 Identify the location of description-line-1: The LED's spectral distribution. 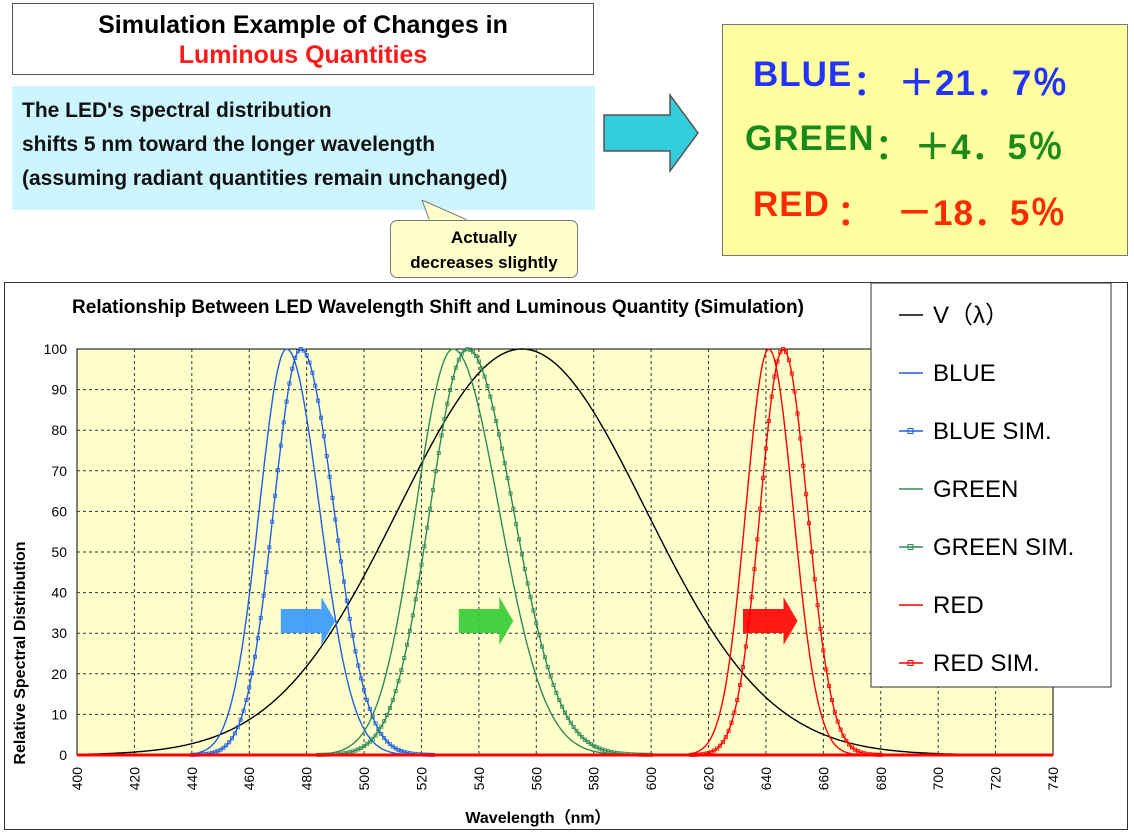
(177, 110).